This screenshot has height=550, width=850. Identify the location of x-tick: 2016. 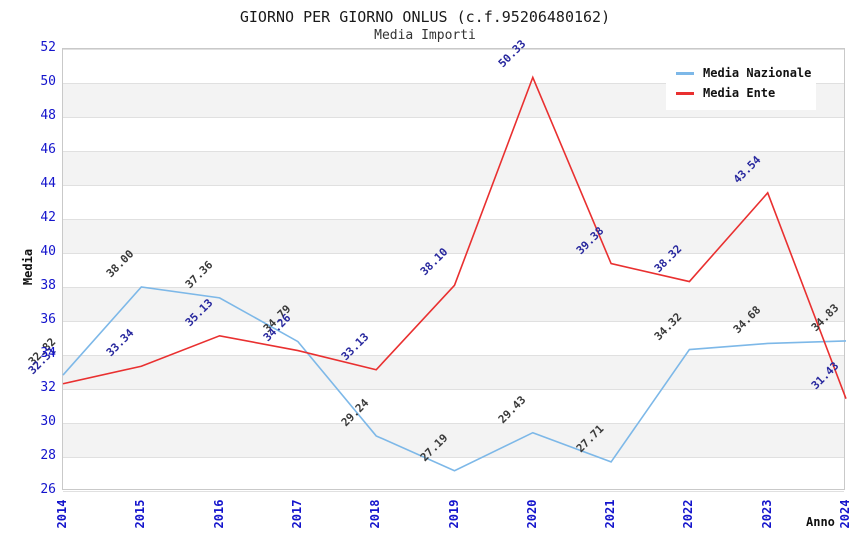
(218, 514).